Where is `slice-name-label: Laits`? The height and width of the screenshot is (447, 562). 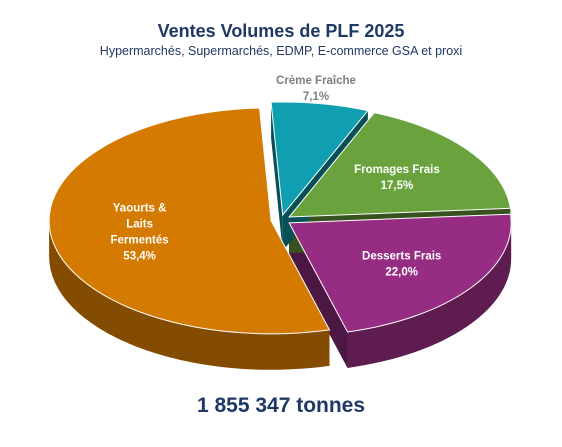 slice-name-label: Laits is located at coordinates (139, 225).